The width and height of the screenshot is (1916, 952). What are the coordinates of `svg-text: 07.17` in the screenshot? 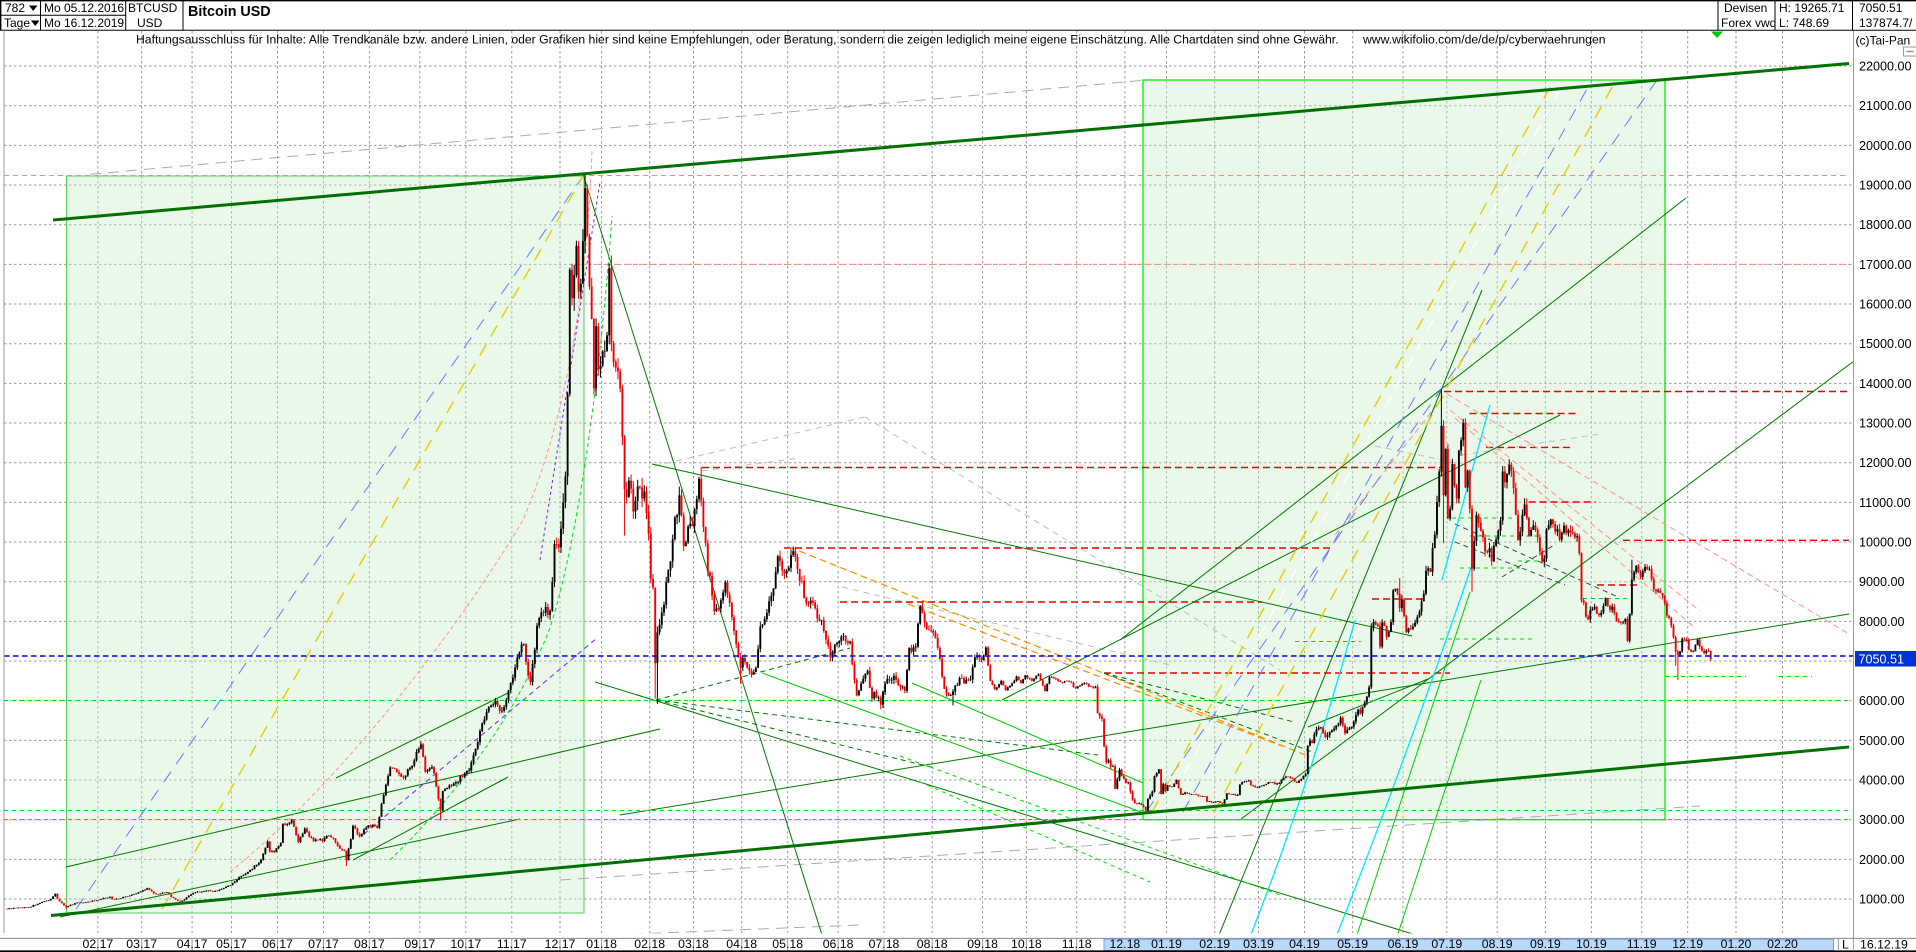 It's located at (323, 944).